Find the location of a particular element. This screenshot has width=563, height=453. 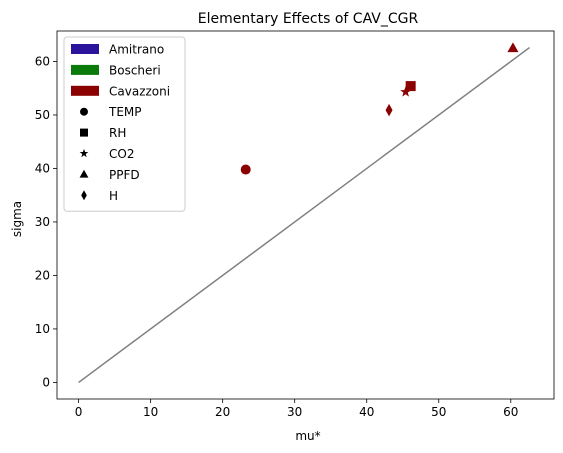

y-tick-label: 60 is located at coordinates (42, 61).